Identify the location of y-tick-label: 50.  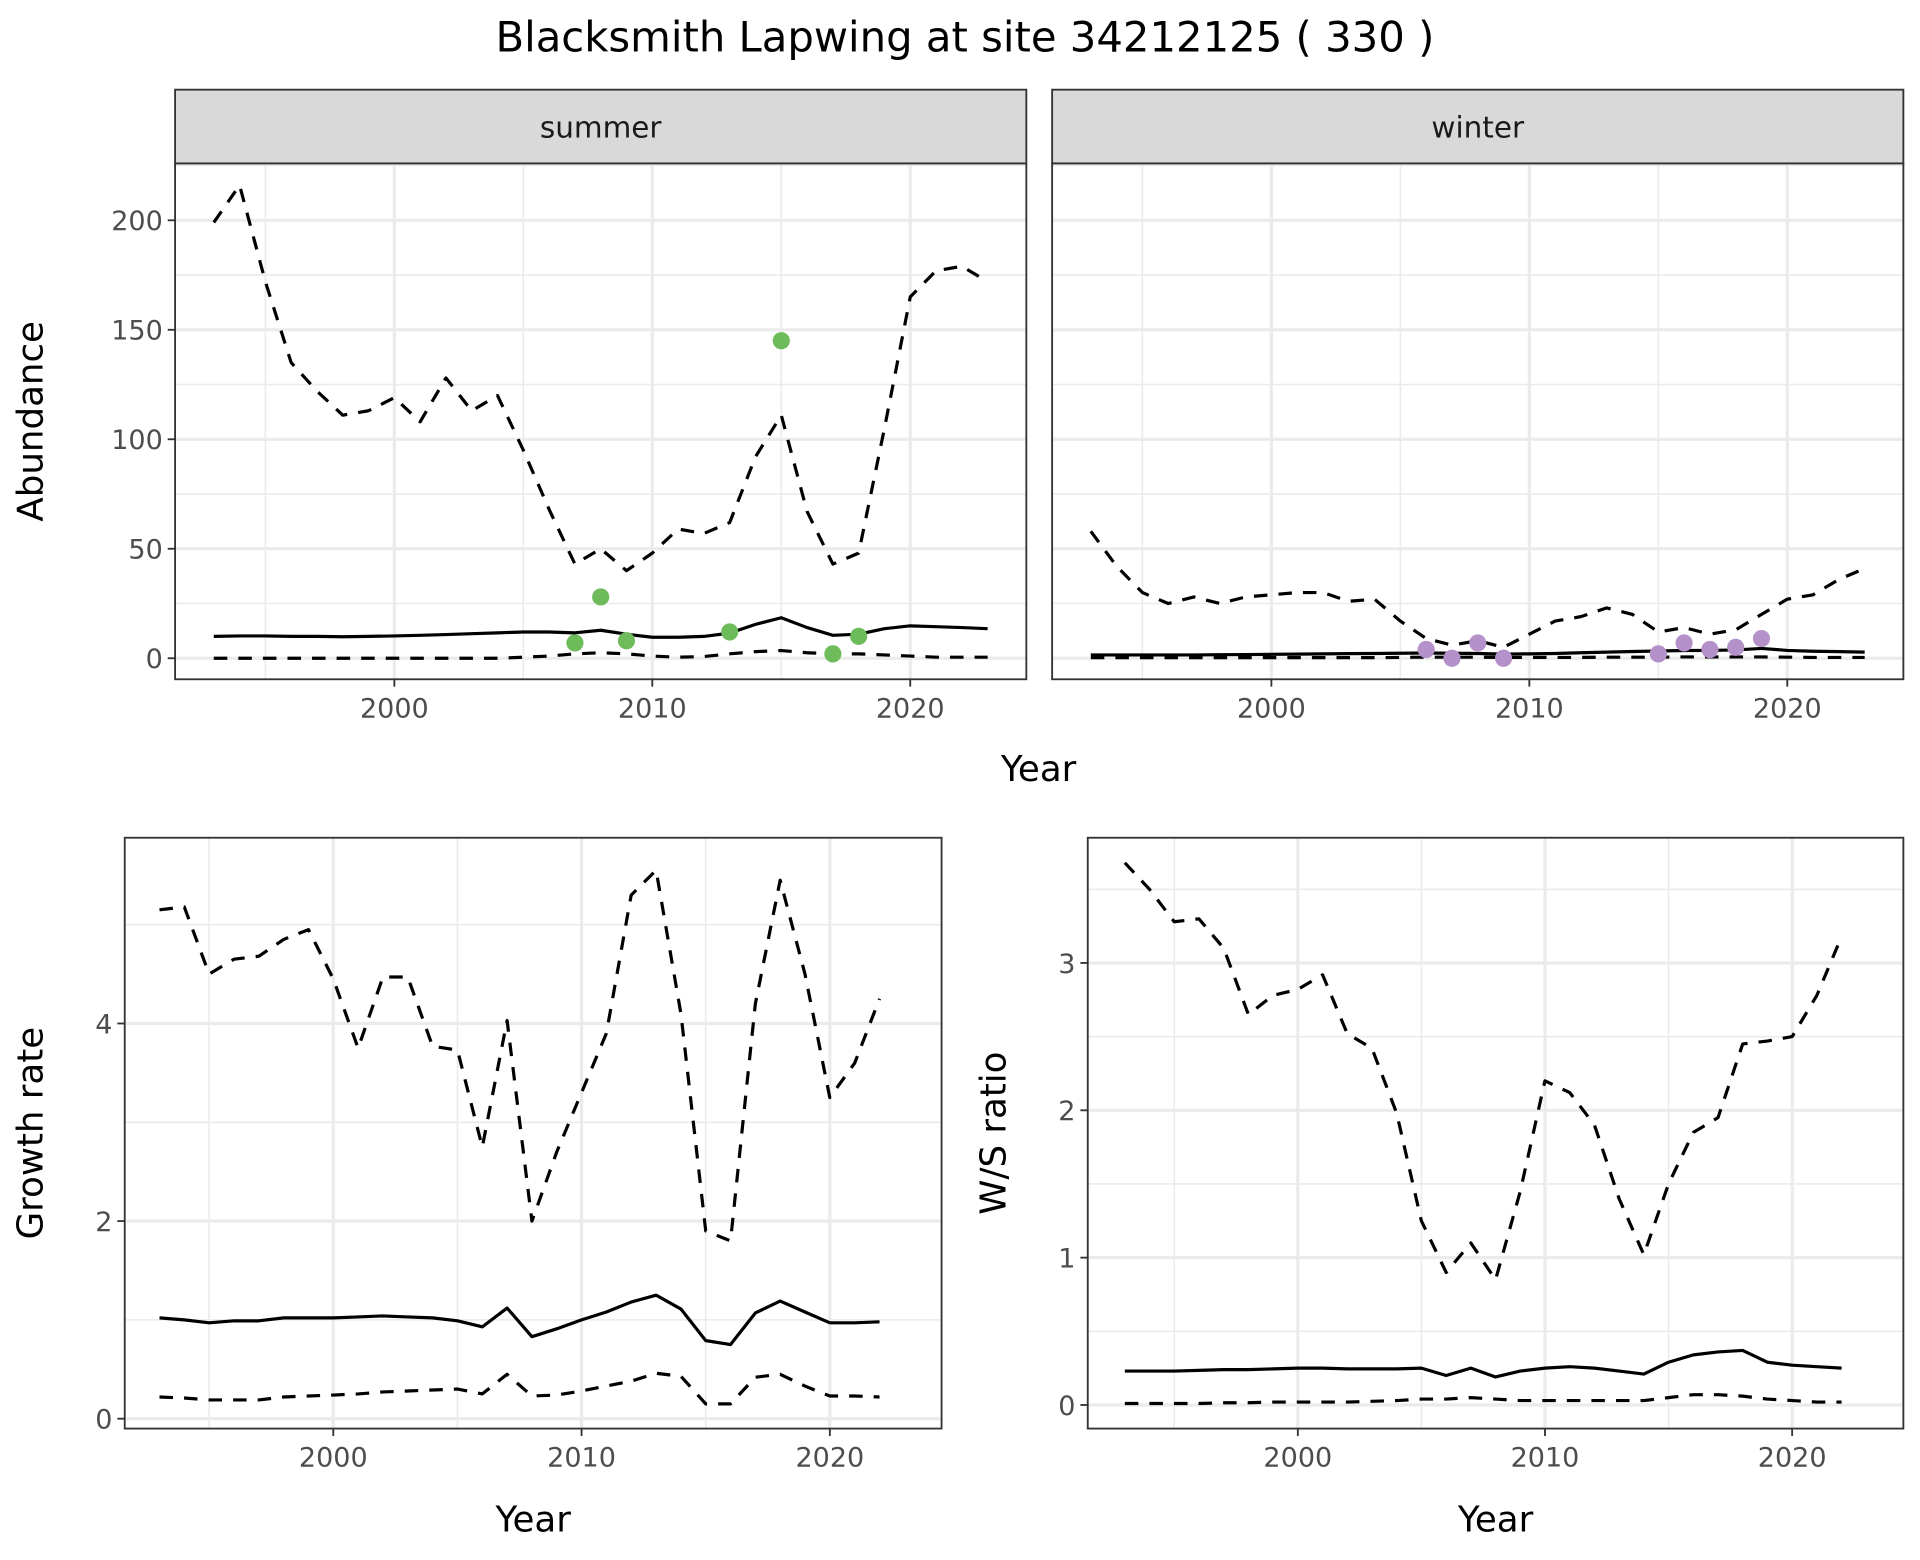
(145, 550).